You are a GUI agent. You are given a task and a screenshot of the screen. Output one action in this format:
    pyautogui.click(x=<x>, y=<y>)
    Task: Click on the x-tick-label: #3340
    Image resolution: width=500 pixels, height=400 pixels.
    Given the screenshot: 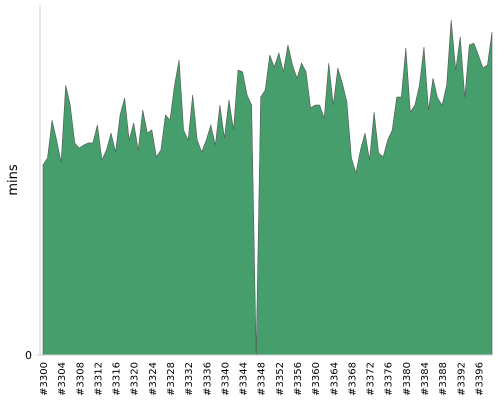 What is the action you would take?
    pyautogui.click(x=225, y=379)
    